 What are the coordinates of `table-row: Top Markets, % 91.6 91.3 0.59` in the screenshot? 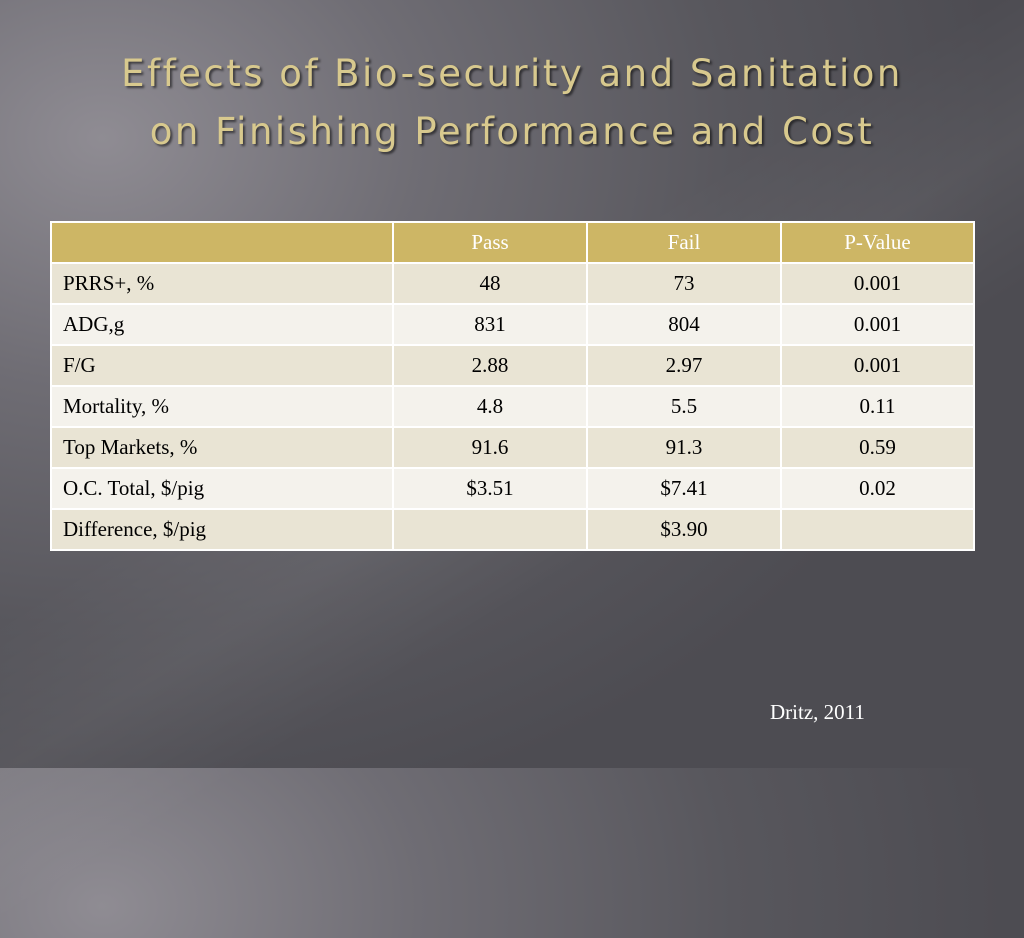 It's located at (512, 447).